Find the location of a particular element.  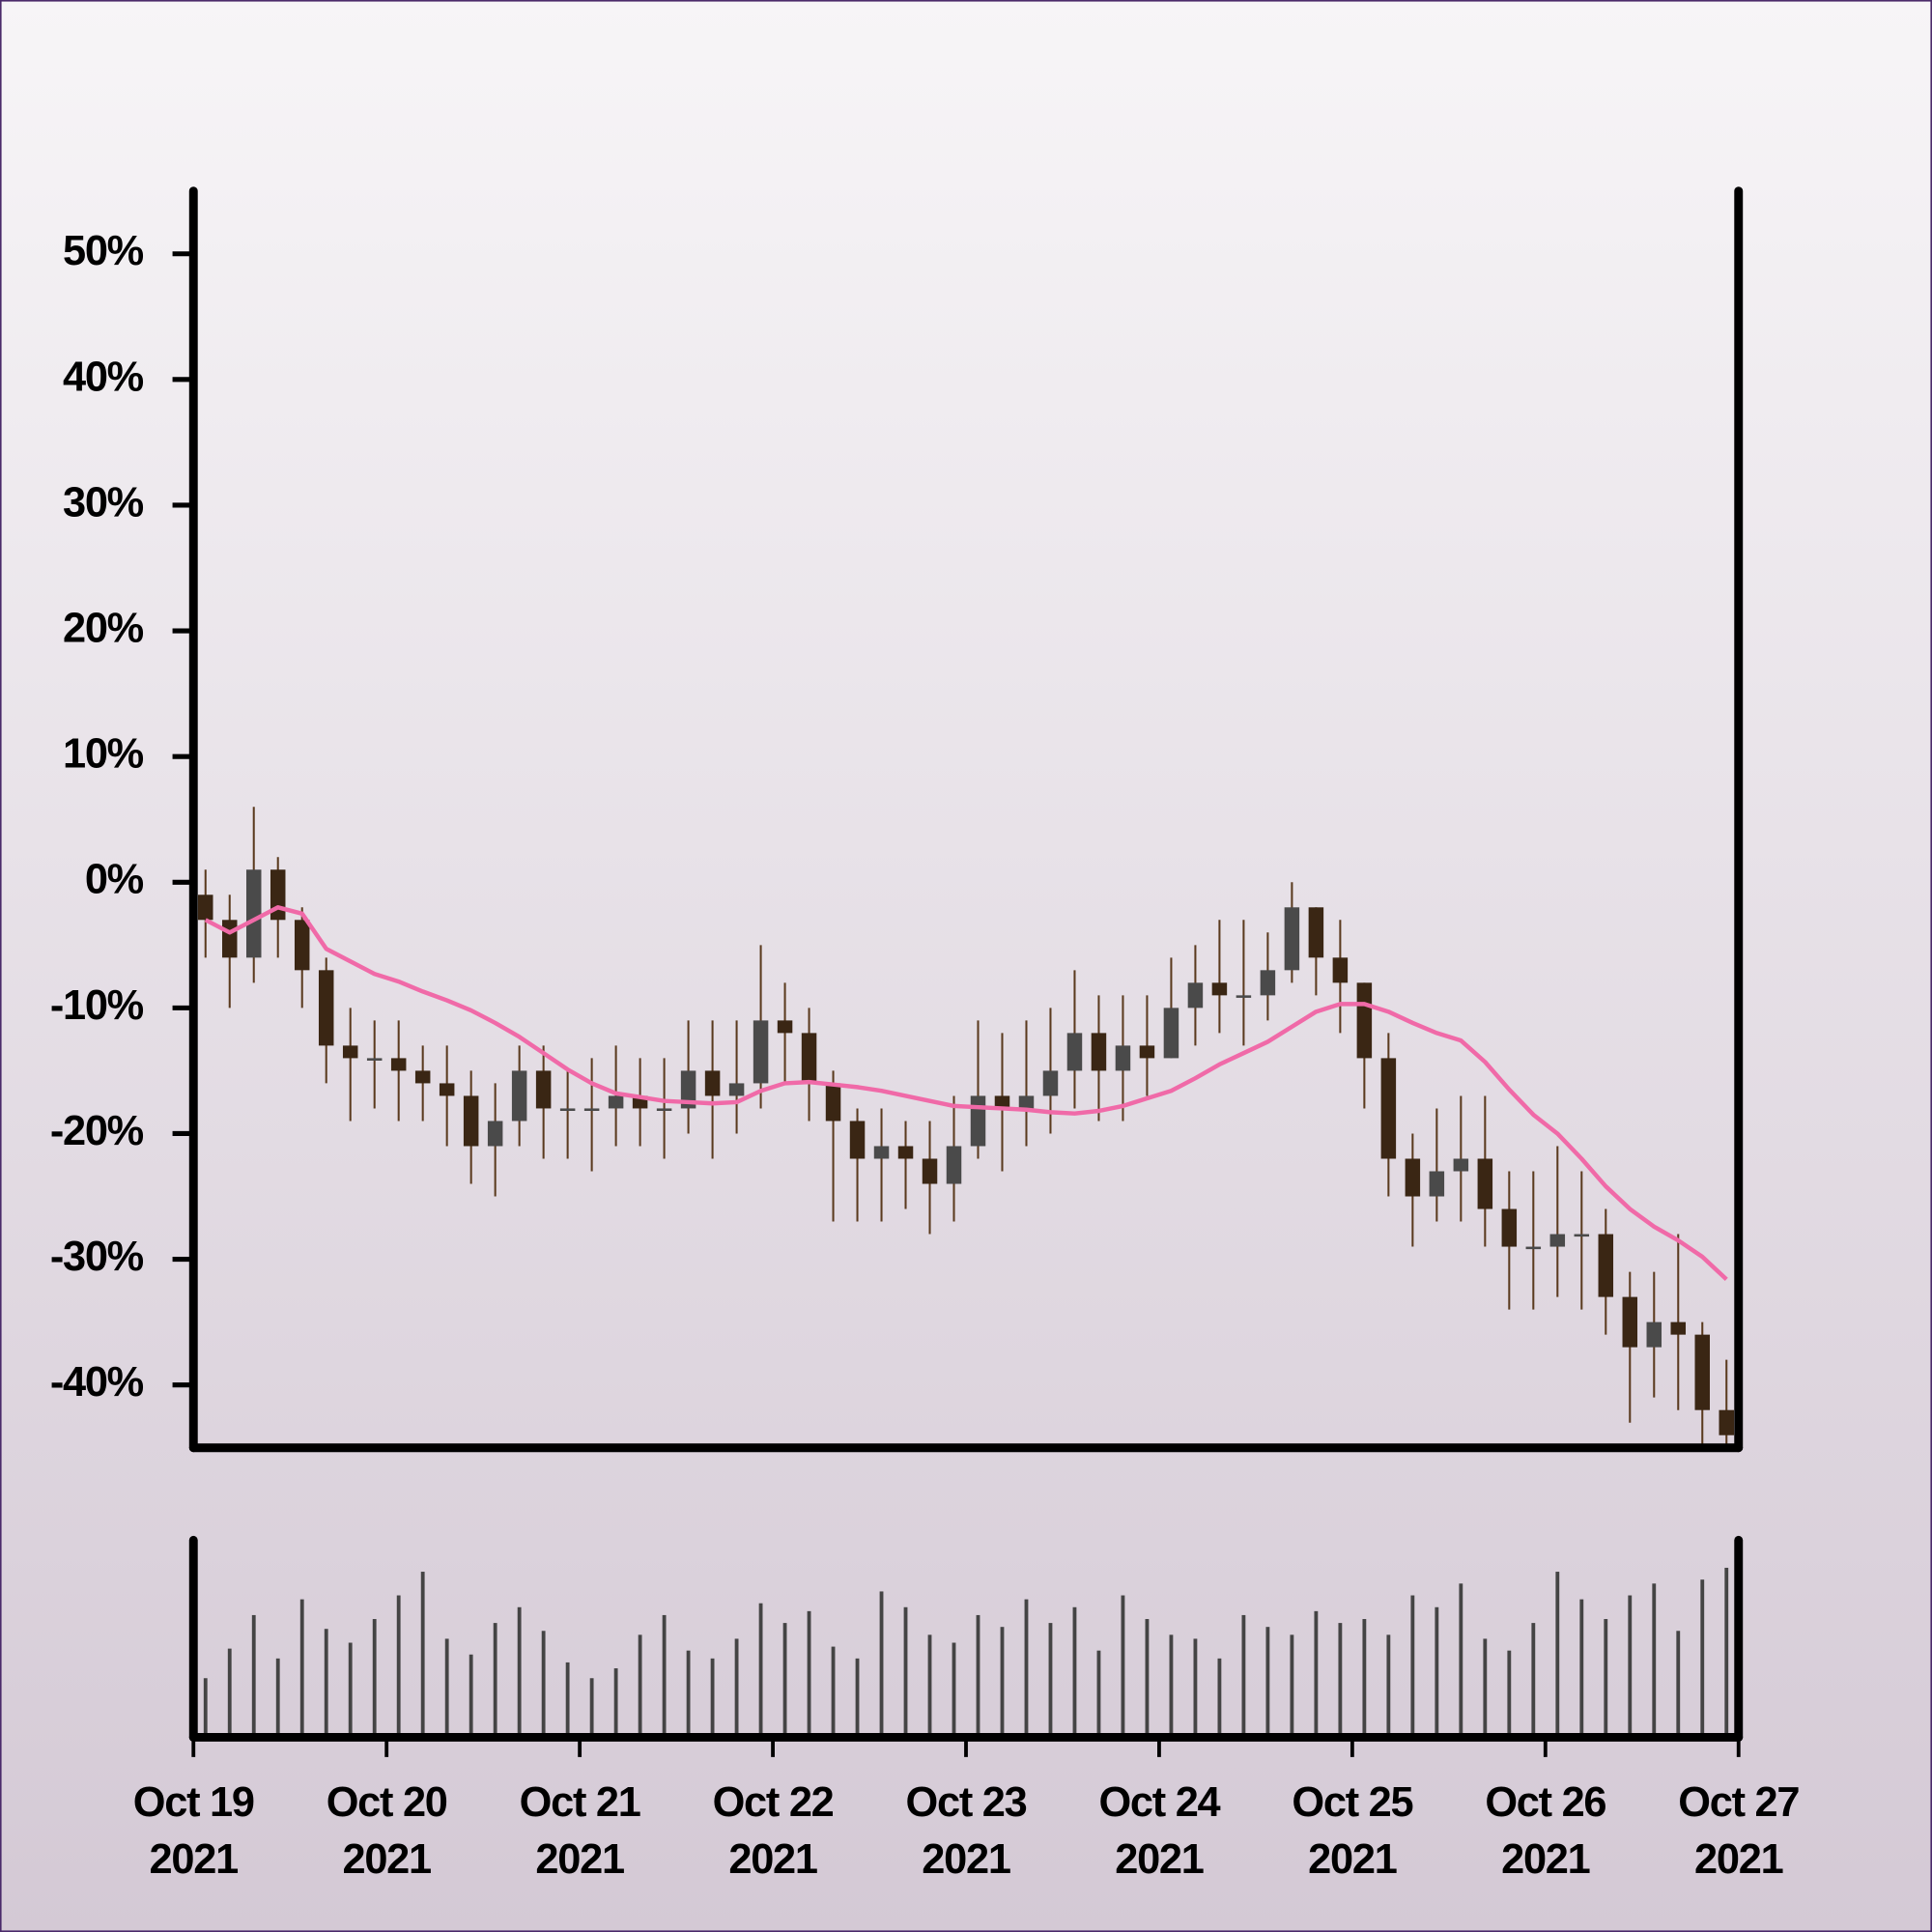

x-tick-label: Oct 19 2021 is located at coordinates (193, 1830).